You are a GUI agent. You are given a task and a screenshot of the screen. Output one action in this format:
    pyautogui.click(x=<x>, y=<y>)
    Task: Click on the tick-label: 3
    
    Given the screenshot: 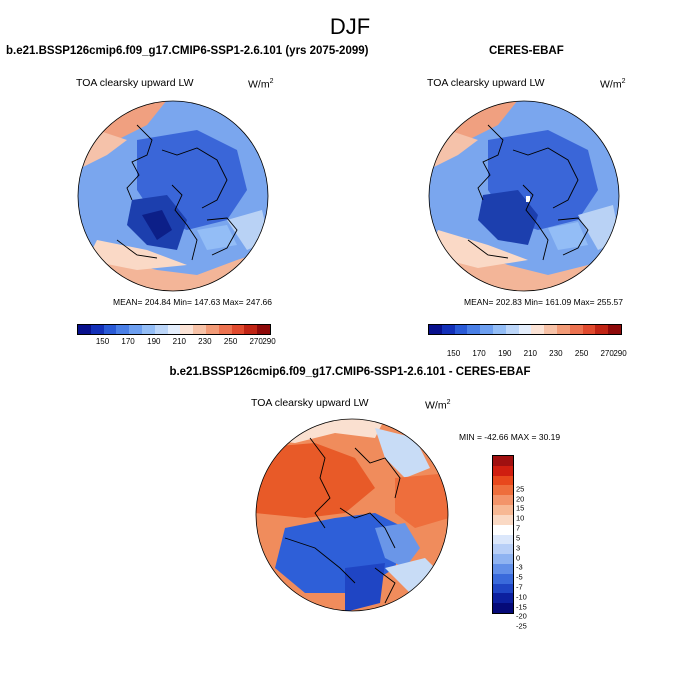 What is the action you would take?
    pyautogui.click(x=518, y=548)
    